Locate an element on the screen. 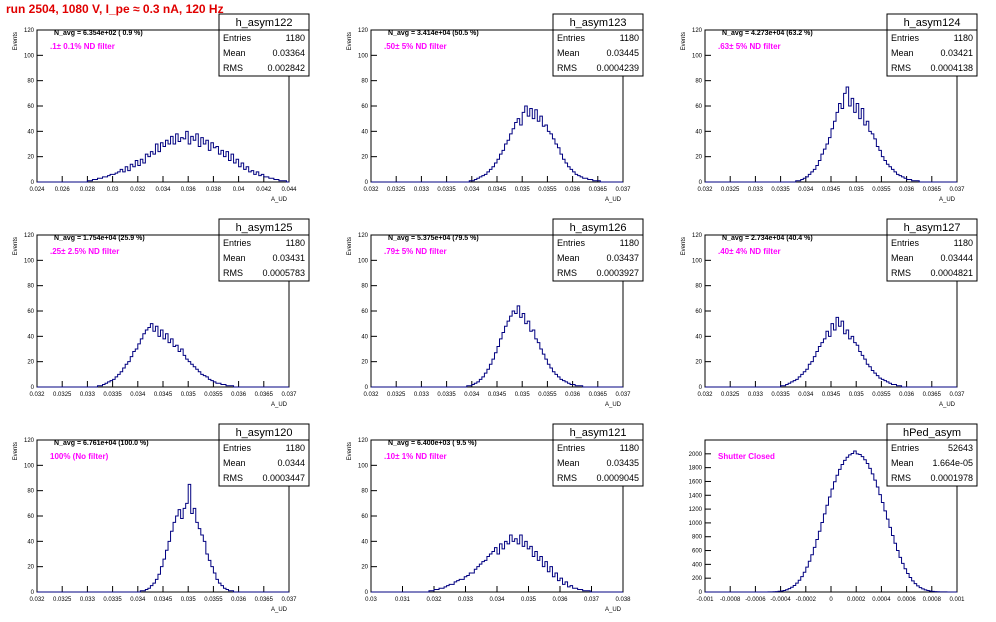 The height and width of the screenshot is (622, 996). x-tick-label: 0 is located at coordinates (831, 600).